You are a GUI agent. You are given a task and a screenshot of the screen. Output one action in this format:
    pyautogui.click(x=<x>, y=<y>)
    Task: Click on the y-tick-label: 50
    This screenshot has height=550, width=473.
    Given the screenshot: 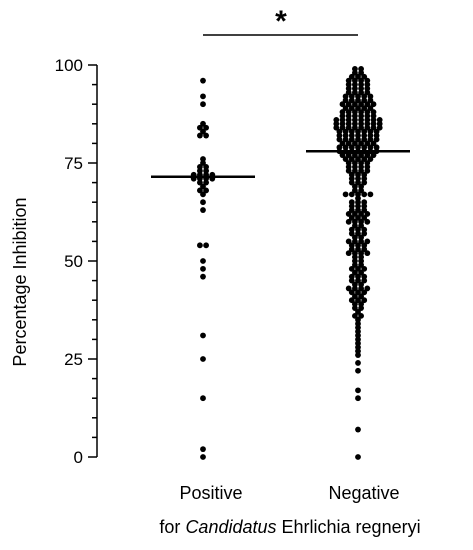 What is the action you would take?
    pyautogui.click(x=73, y=261)
    